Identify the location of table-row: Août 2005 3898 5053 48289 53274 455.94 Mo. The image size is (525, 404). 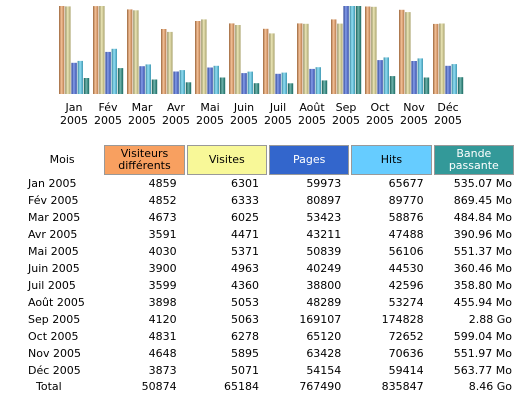
(268, 302).